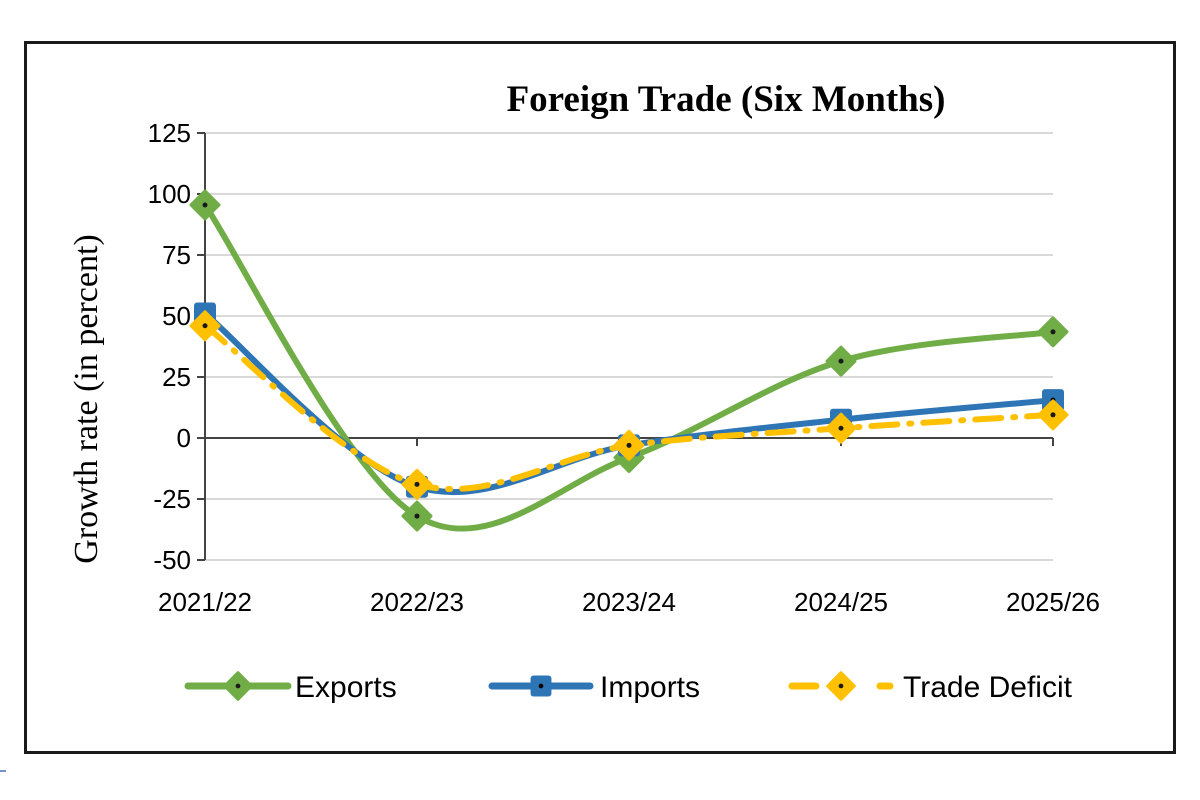 The image size is (1200, 800). I want to click on x-tick-label: 2021/22, so click(205, 602).